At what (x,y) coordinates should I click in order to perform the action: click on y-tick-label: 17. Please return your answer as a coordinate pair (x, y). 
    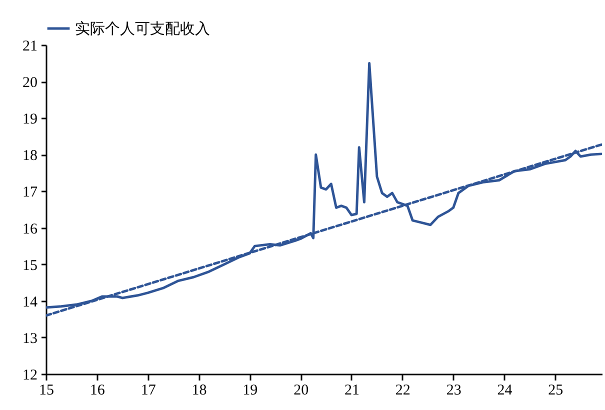
    Looking at the image, I should click on (30, 192).